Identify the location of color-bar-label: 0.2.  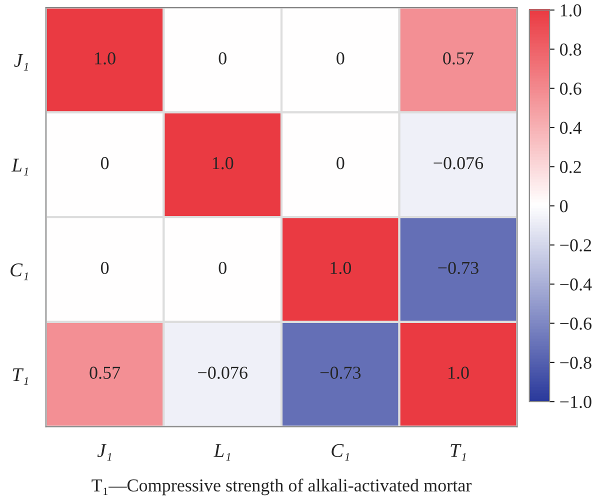
(570, 167).